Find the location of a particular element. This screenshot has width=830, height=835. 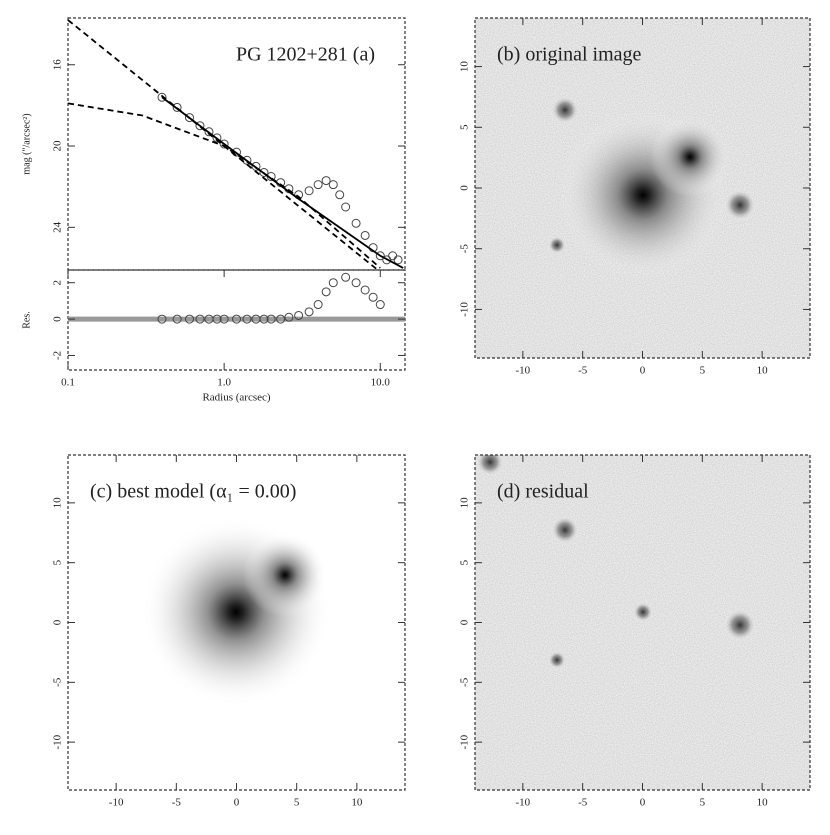

panel-title: PG 1202+281 (a) is located at coordinates (305, 55).